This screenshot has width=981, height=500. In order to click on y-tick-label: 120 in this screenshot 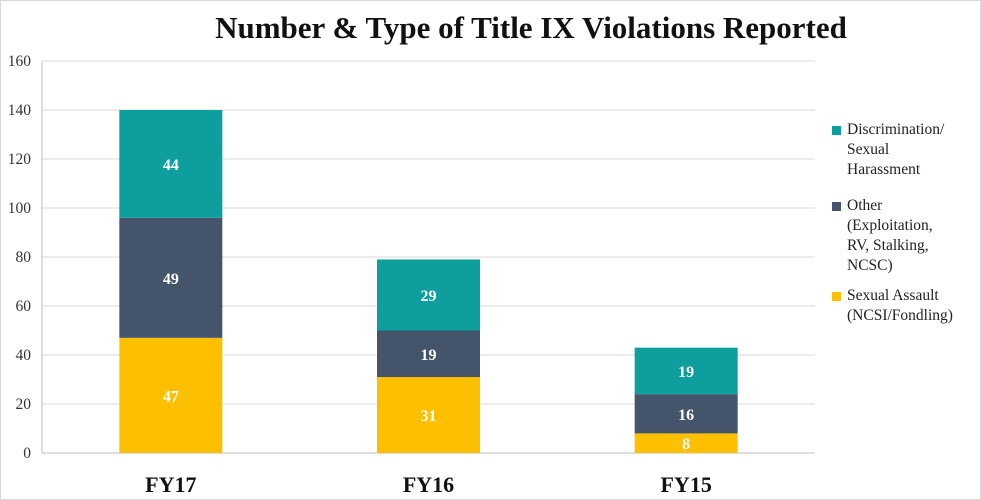, I will do `click(20, 159)`.